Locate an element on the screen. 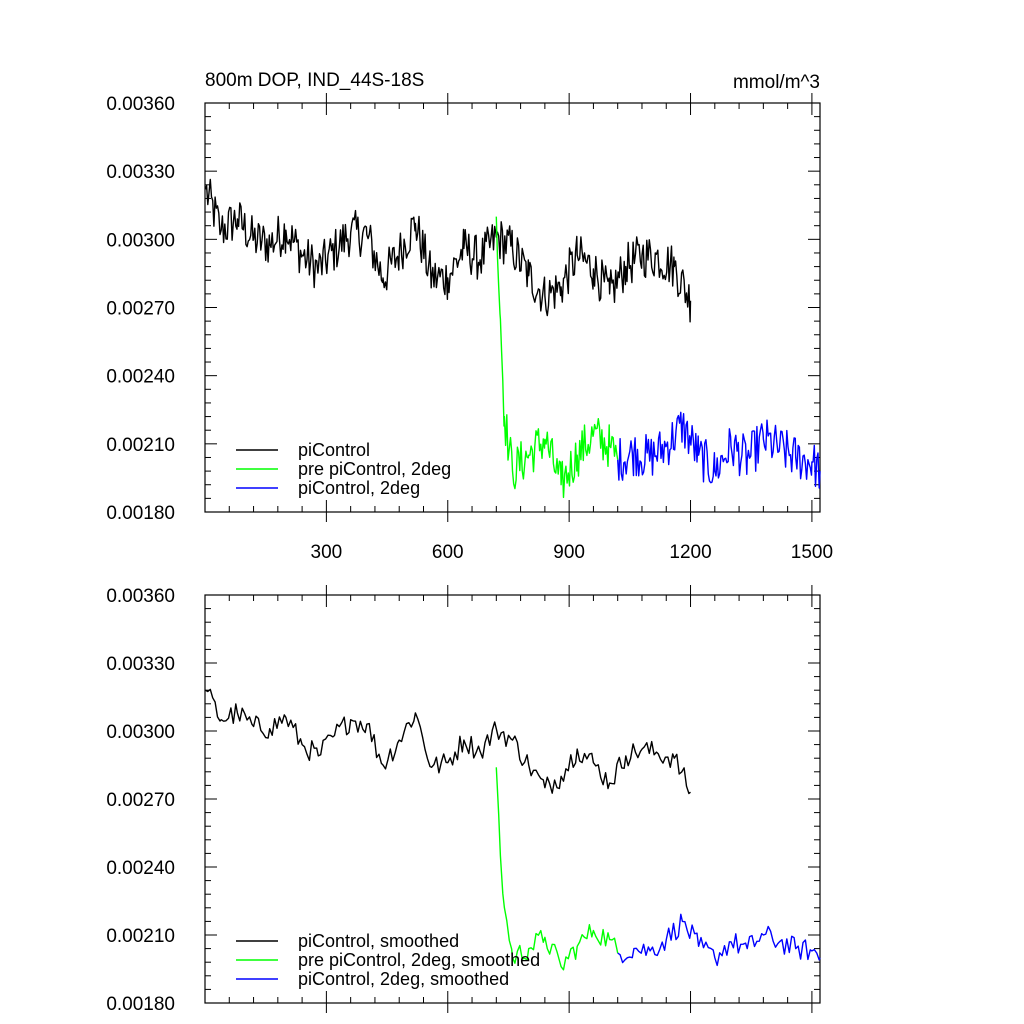 This screenshot has height=1024, width=1024. x-tick-label: 300 is located at coordinates (327, 552).